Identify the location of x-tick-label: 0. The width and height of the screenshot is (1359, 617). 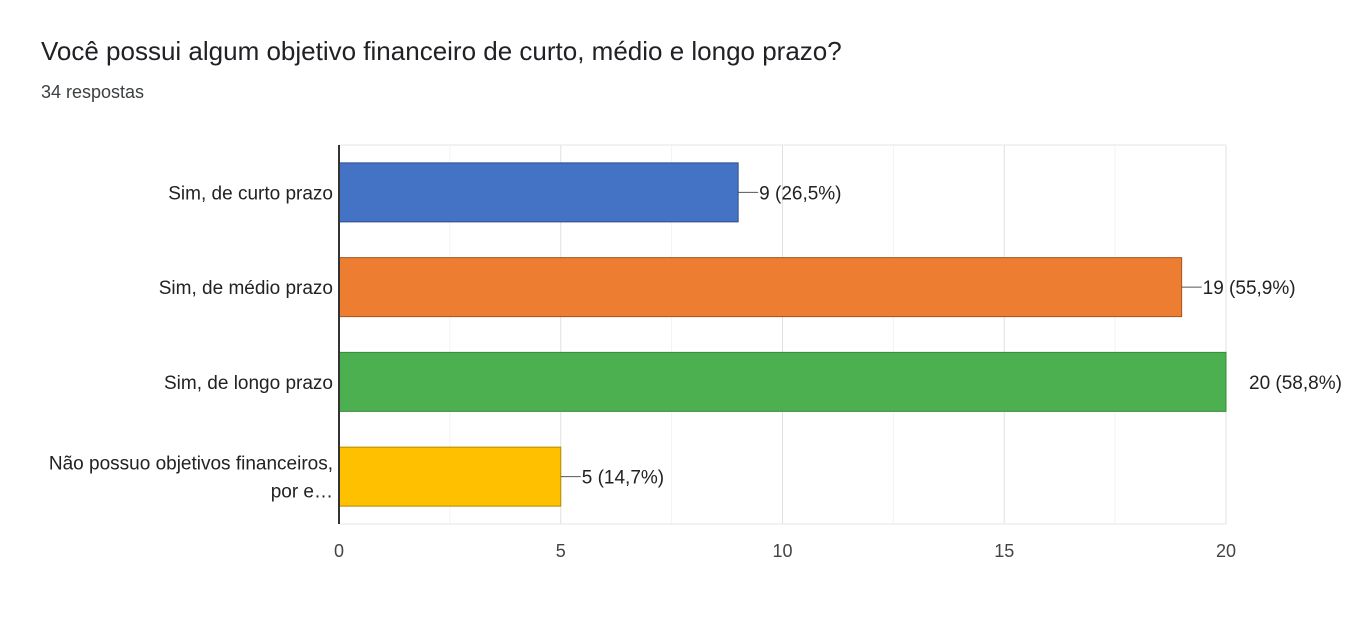
(339, 551).